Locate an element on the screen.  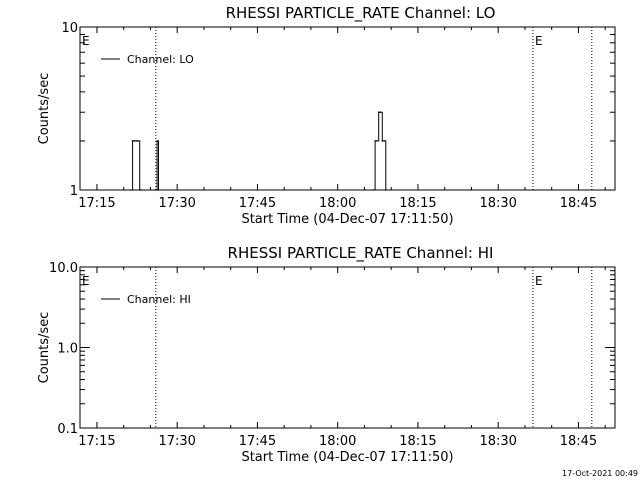
panel2-y-axis-label: Counts/sec is located at coordinates (44, 348).